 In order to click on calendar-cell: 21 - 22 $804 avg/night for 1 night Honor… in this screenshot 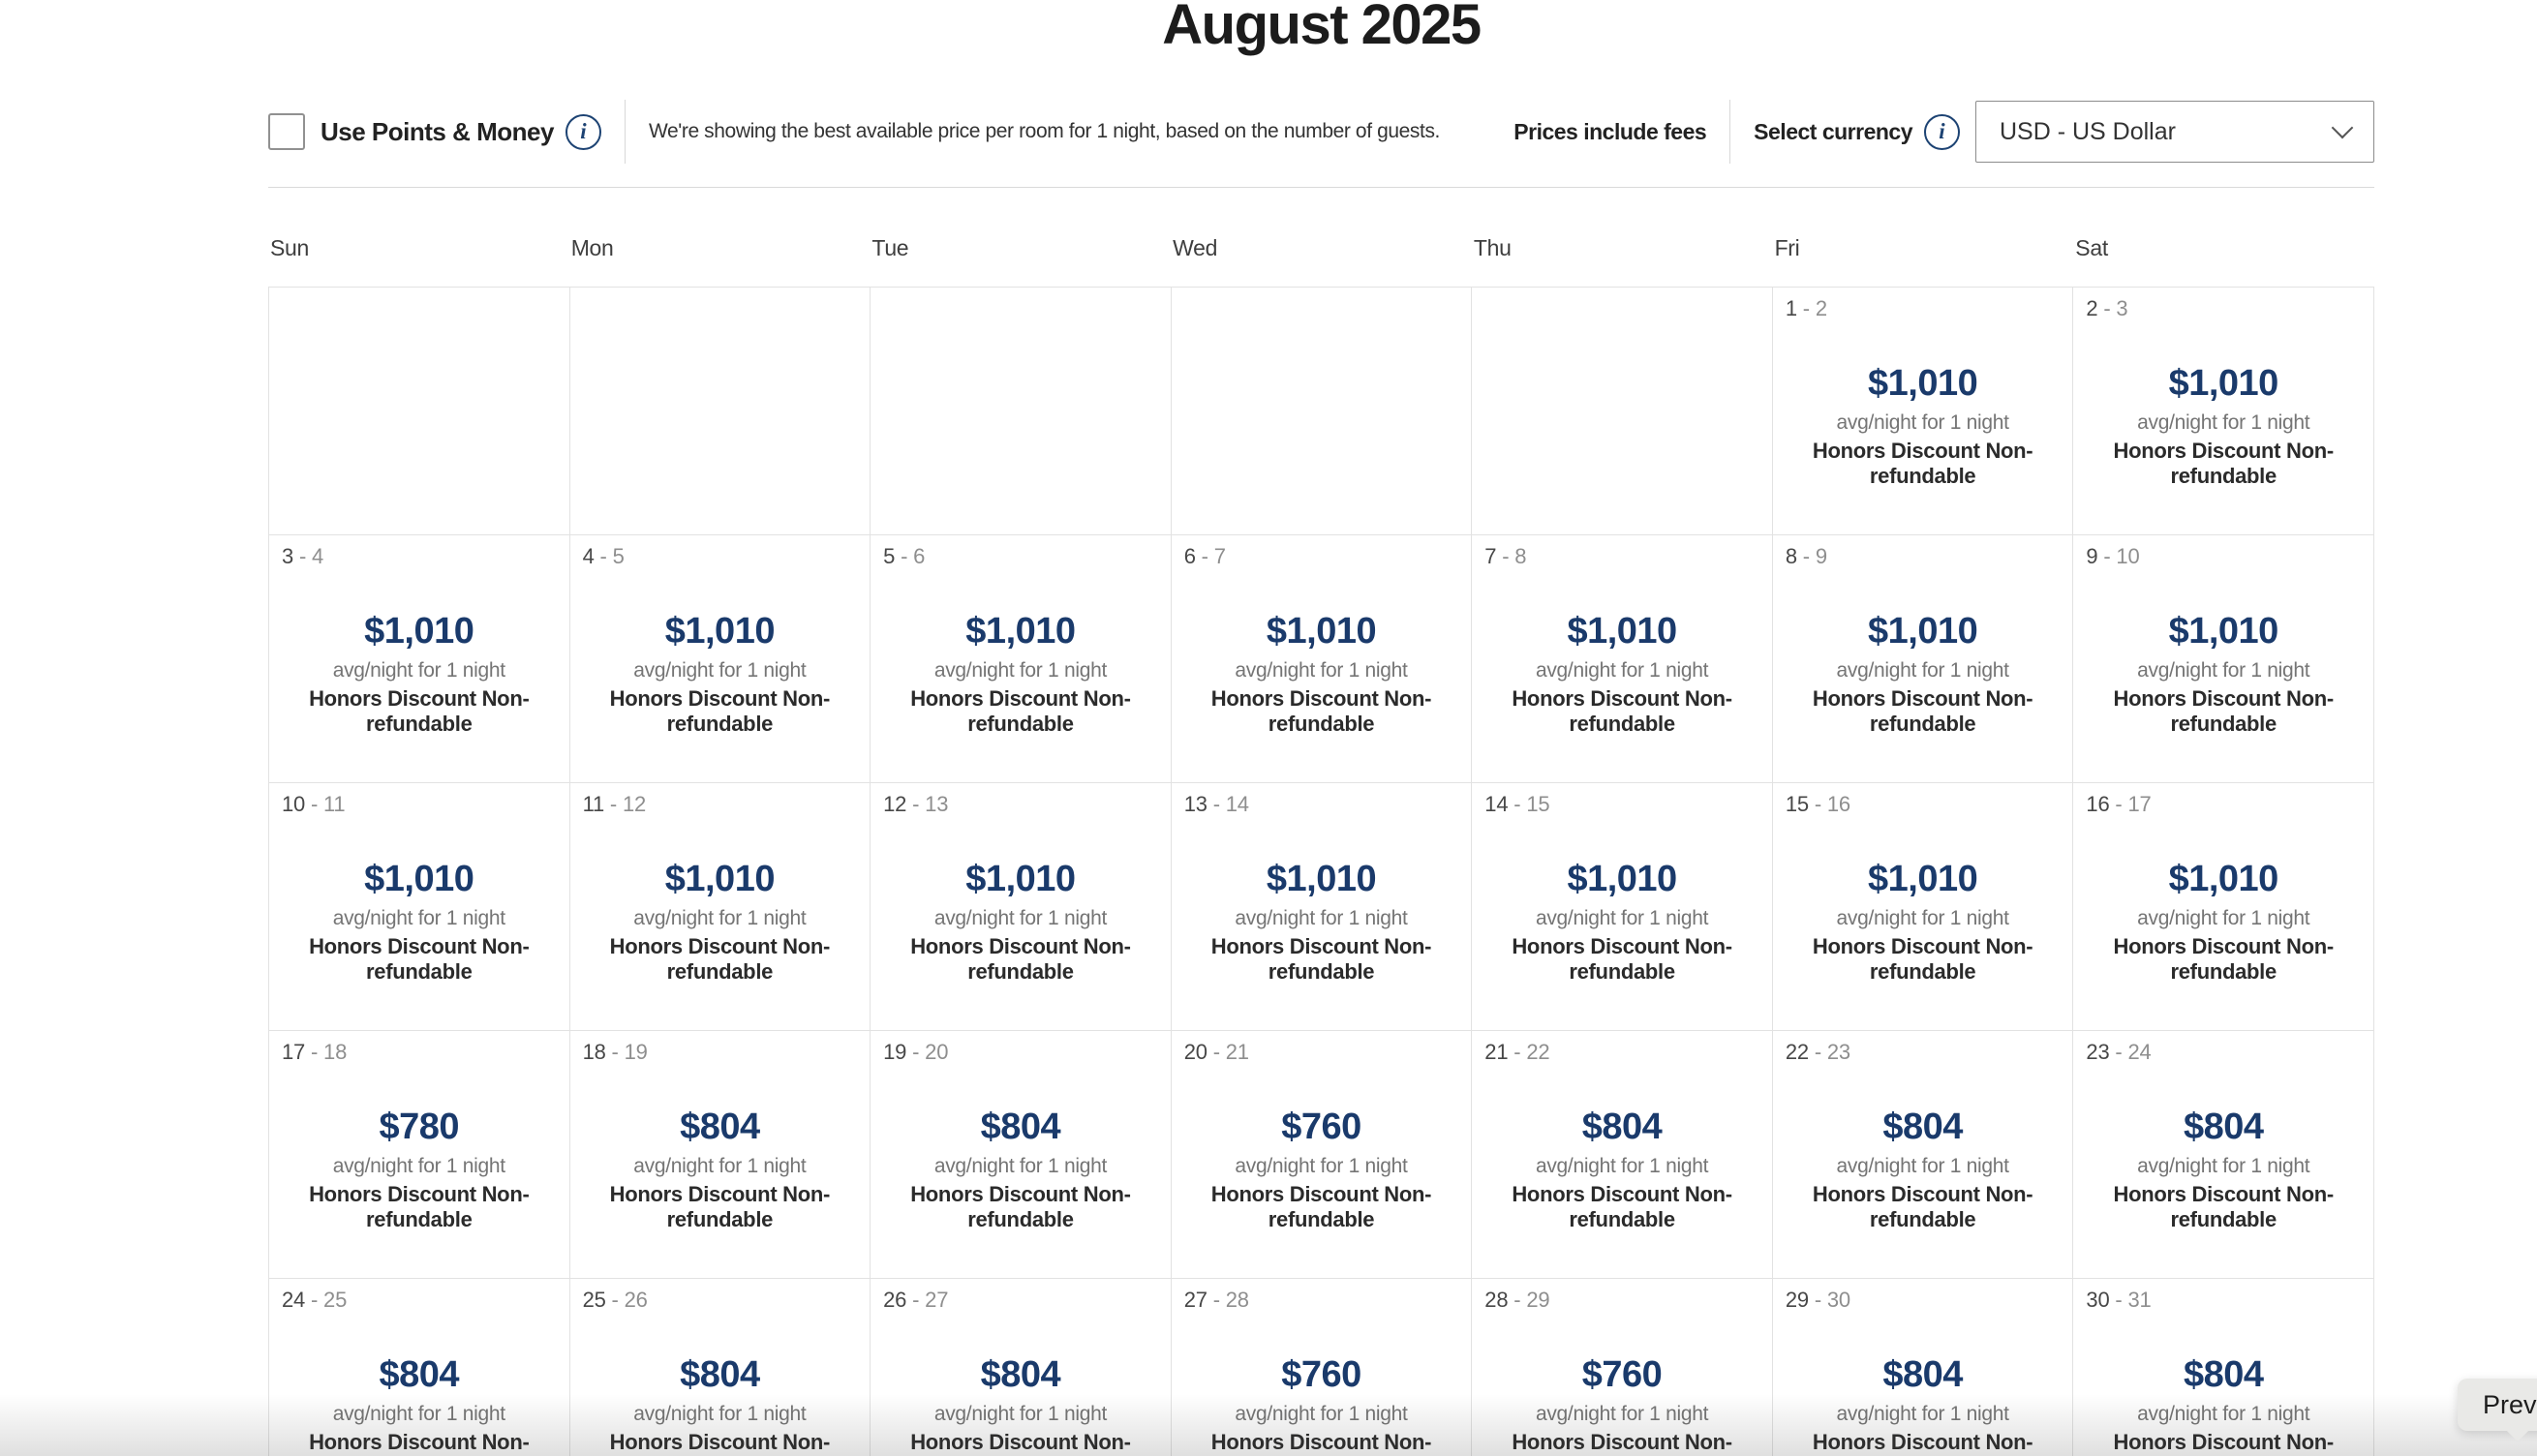, I will do `click(1622, 1155)`.